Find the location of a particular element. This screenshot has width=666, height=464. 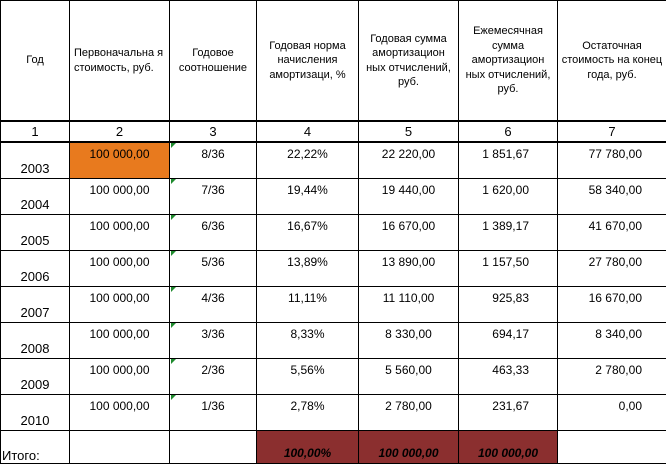

column-number: 4 is located at coordinates (308, 131).